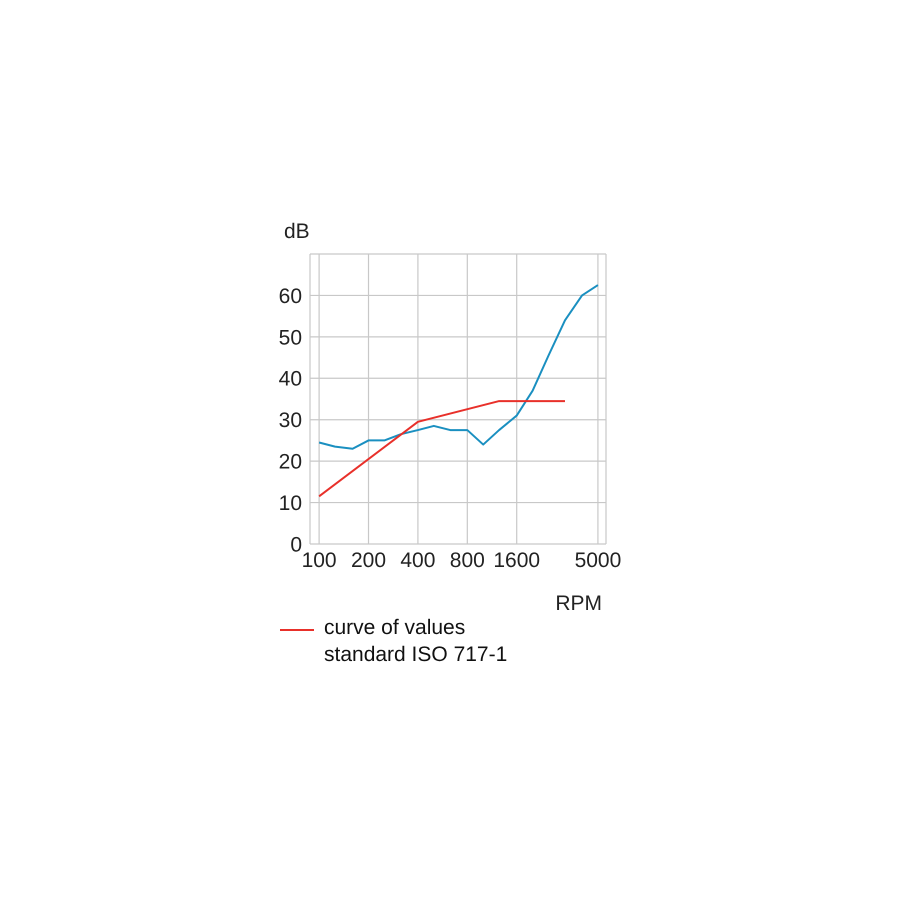 This screenshot has width=900, height=900. What do you see at coordinates (296, 544) in the screenshot?
I see `y-tick-label: 0` at bounding box center [296, 544].